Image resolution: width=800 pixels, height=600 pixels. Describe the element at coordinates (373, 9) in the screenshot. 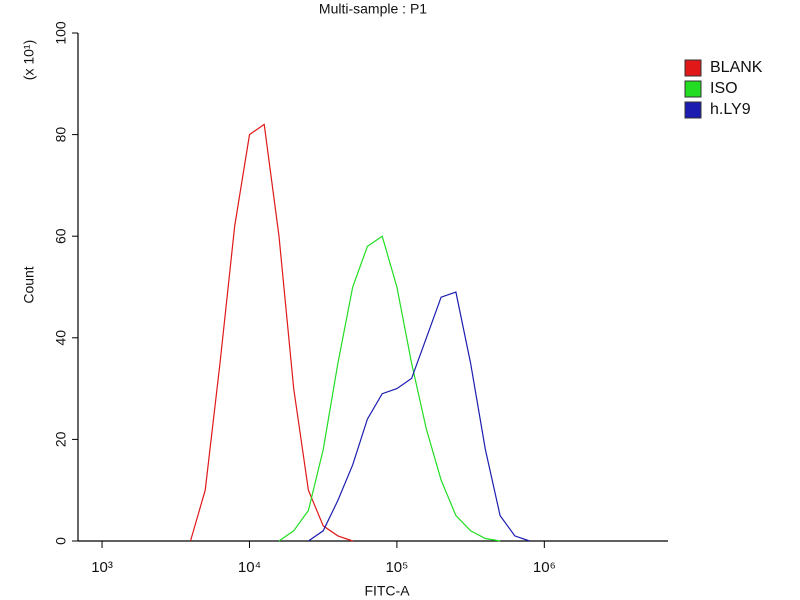

I see `chart-title: Multi-sample : P1` at that location.